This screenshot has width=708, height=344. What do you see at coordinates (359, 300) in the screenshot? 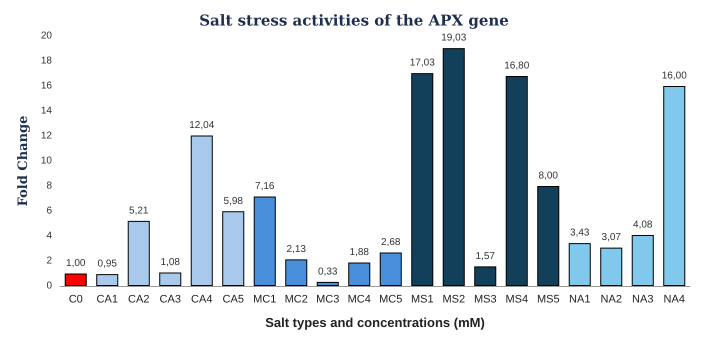
I see `x-tick-label: MC4` at bounding box center [359, 300].